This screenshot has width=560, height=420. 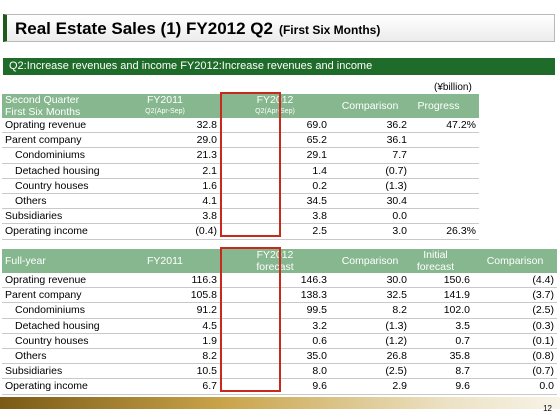 What do you see at coordinates (329, 30) in the screenshot?
I see `page-subtitle: (First Six Months)` at bounding box center [329, 30].